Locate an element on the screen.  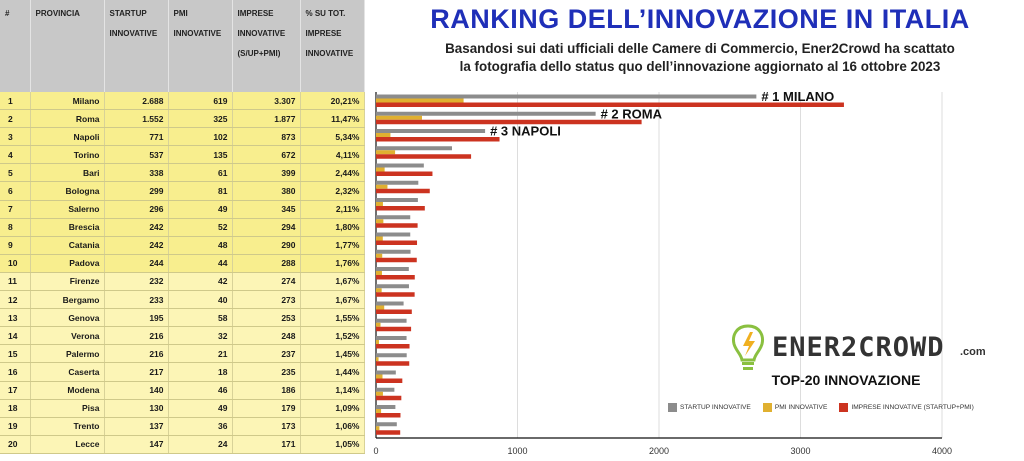
cell-rank: 3 is located at coordinates (15, 137).